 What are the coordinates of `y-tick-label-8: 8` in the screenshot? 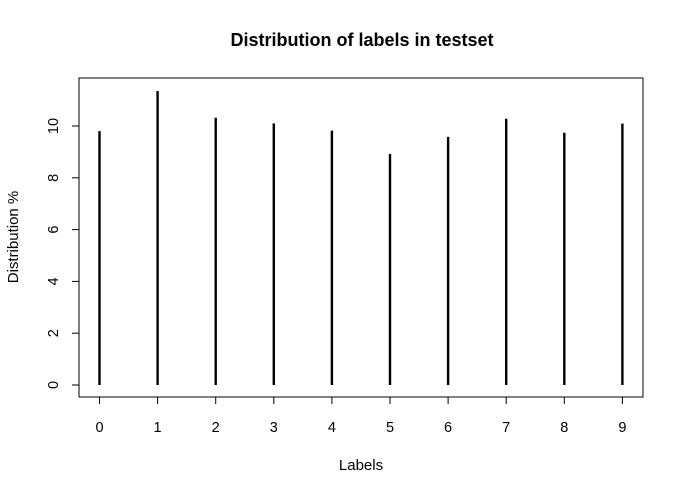 It's located at (54, 178).